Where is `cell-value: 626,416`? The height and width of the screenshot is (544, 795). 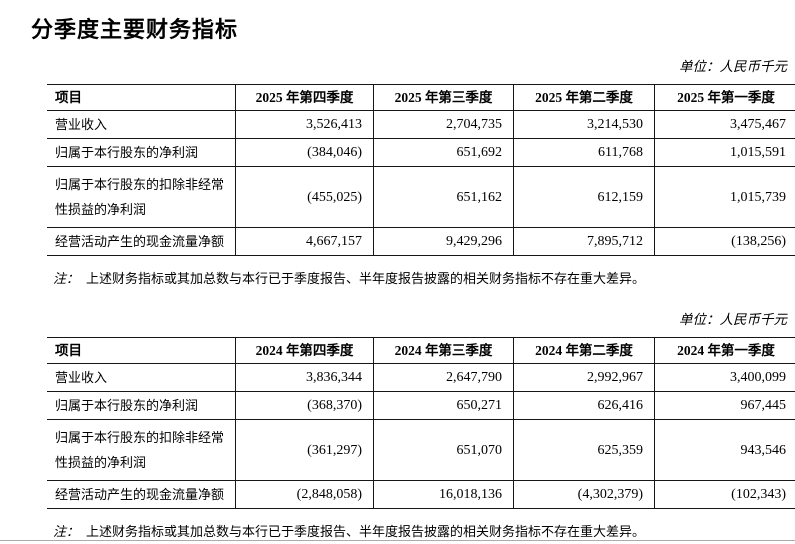 cell-value: 626,416 is located at coordinates (584, 405).